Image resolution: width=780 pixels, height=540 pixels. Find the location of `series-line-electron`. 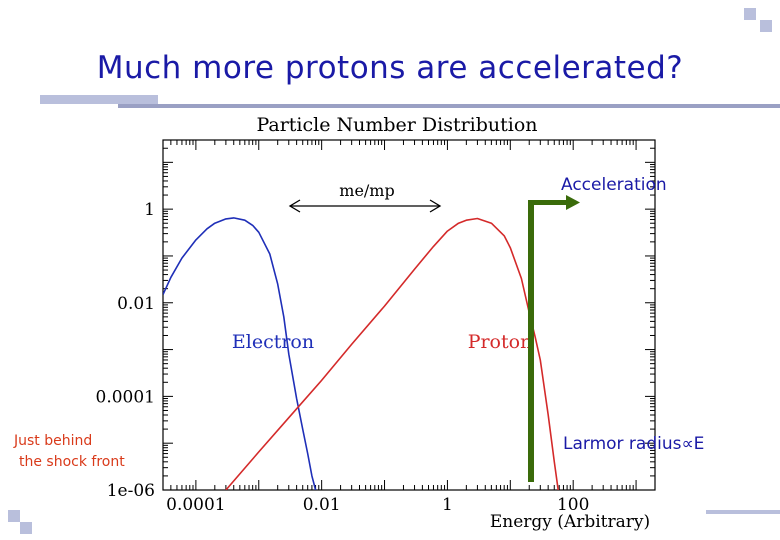

series-line-electron is located at coordinates (240, 353).